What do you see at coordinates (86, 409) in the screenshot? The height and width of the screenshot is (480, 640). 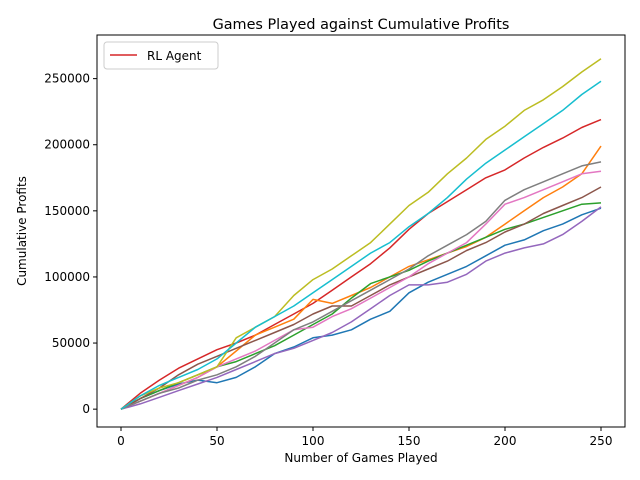 I see `y-tick-label: 0` at bounding box center [86, 409].